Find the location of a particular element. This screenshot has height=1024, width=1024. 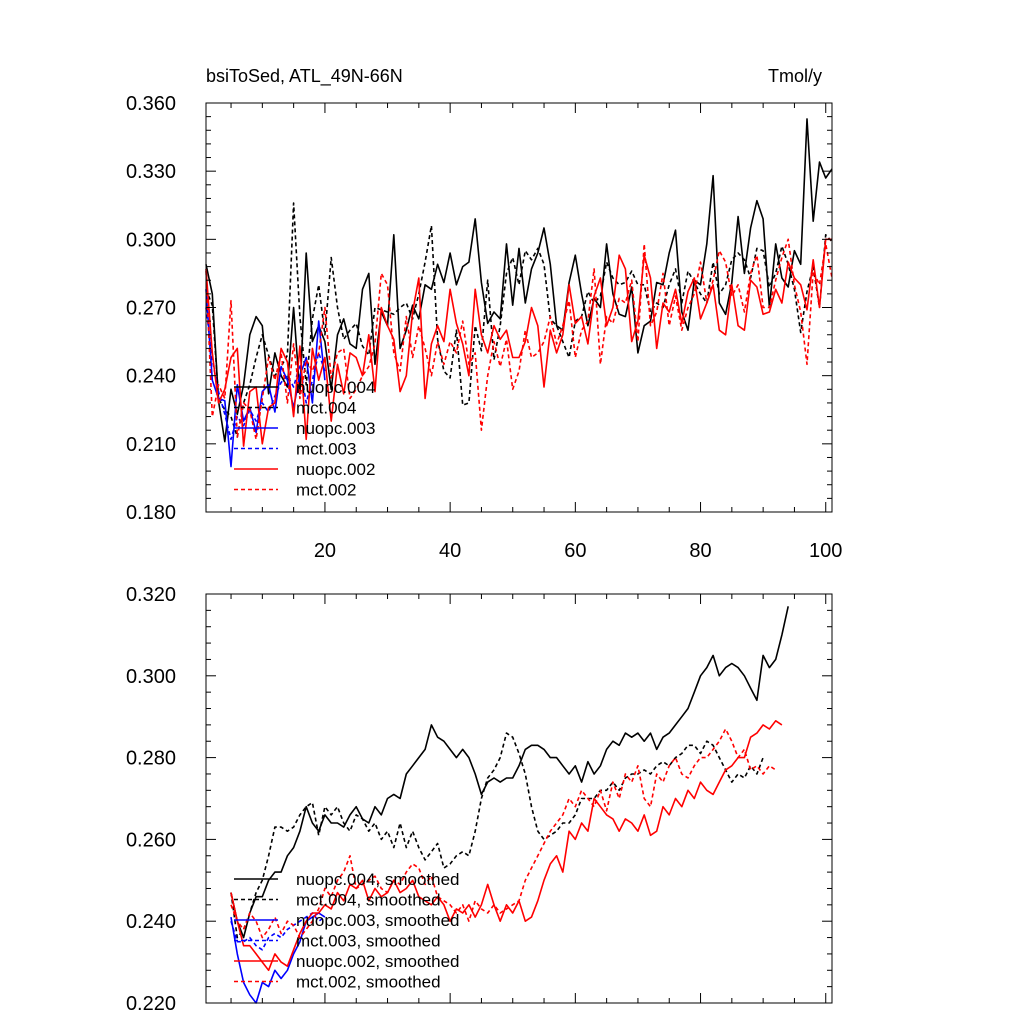

bottom-y-tick-label: 0.300 is located at coordinates (151, 677).